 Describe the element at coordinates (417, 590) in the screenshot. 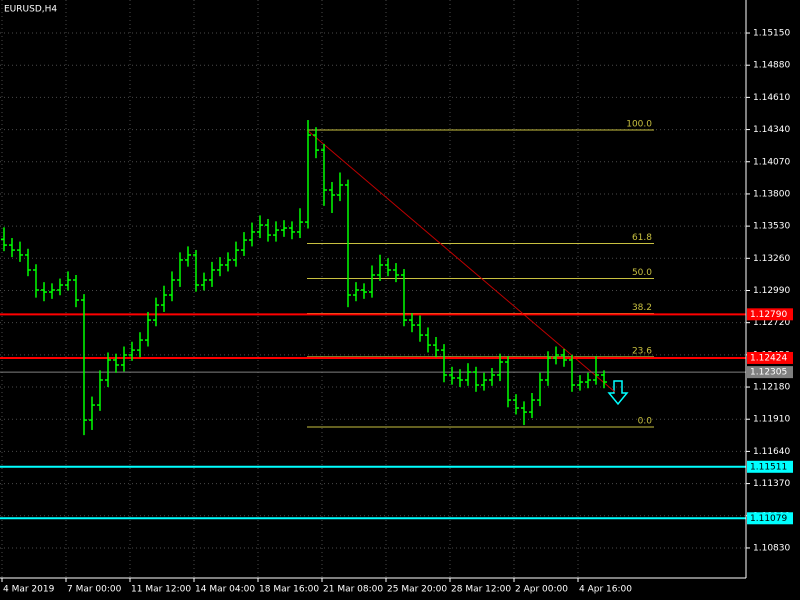

I see `x-tick-label: 25 Mar 20:00` at that location.